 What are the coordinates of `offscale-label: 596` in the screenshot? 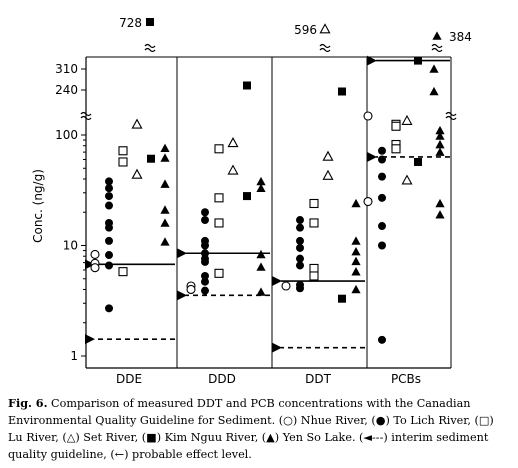 It's located at (305, 30).